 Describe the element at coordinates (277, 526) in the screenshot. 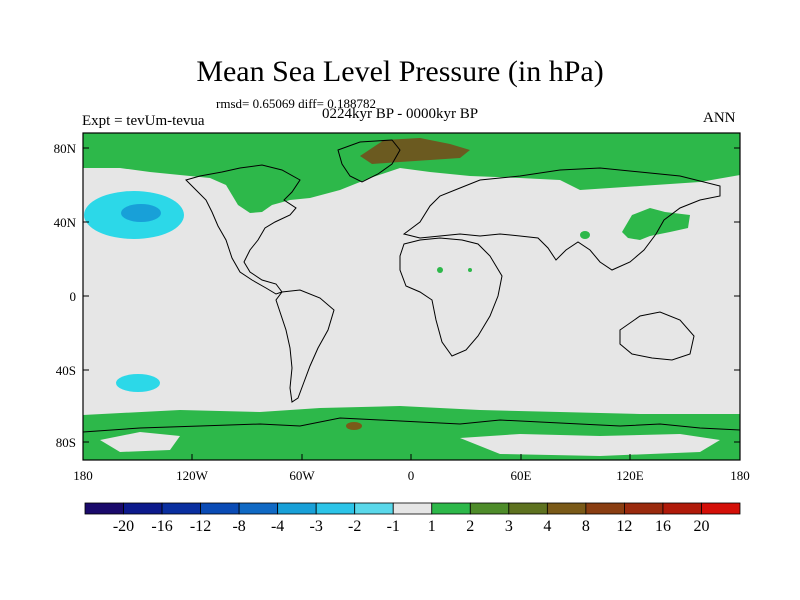

I see `colorbar-label: -4` at that location.